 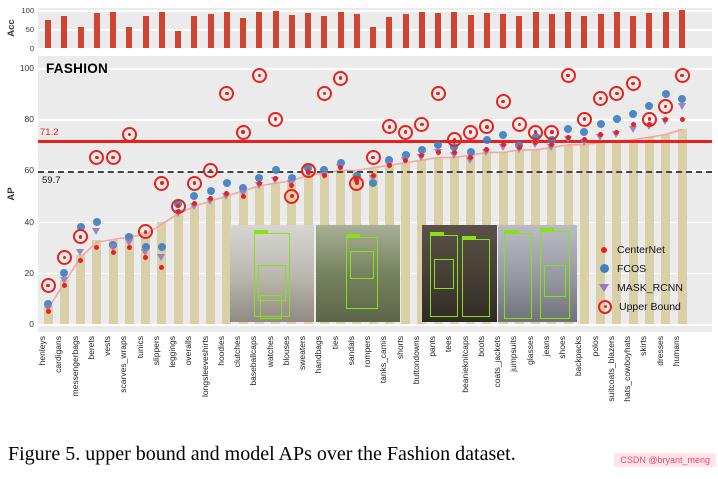 What do you see at coordinates (350, 351) in the screenshot?
I see `x-tick-label: sandals` at bounding box center [350, 351].